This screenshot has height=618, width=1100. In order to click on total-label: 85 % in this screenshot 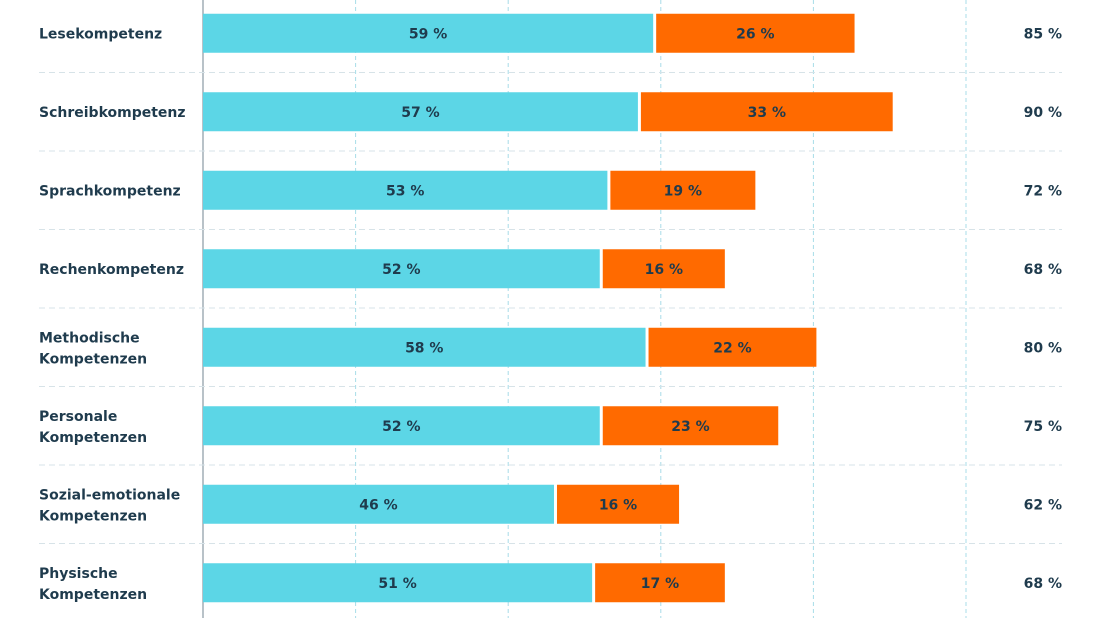, I will do `click(1043, 34)`.